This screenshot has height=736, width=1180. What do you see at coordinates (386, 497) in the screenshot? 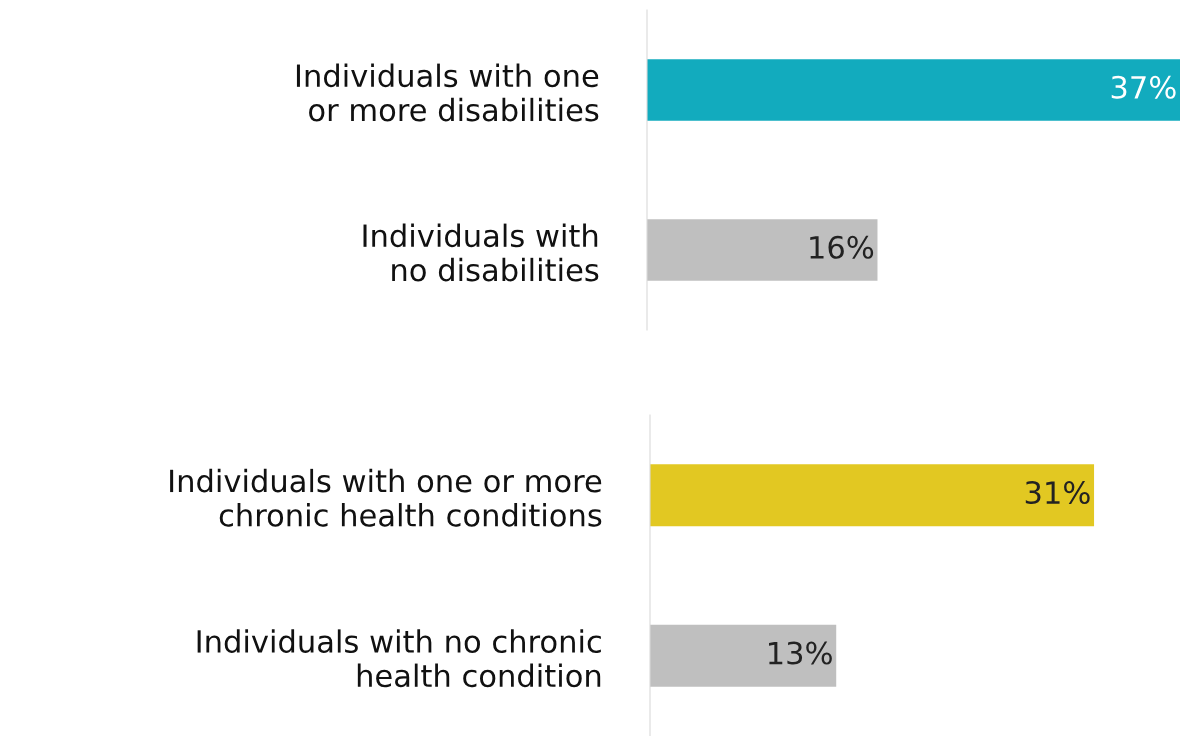
I see `y-tick-label: Individuals with one or more chronic health conditions` at bounding box center [386, 497].